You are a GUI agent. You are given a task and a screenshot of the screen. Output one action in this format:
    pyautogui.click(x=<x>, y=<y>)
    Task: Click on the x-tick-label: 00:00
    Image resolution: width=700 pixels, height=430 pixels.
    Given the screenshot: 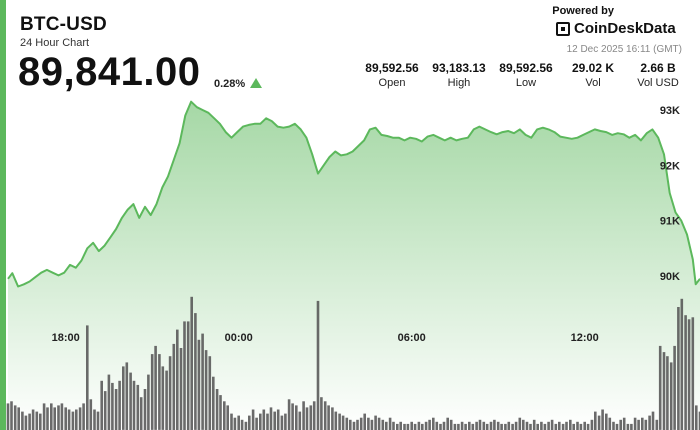 What is the action you would take?
    pyautogui.click(x=239, y=338)
    